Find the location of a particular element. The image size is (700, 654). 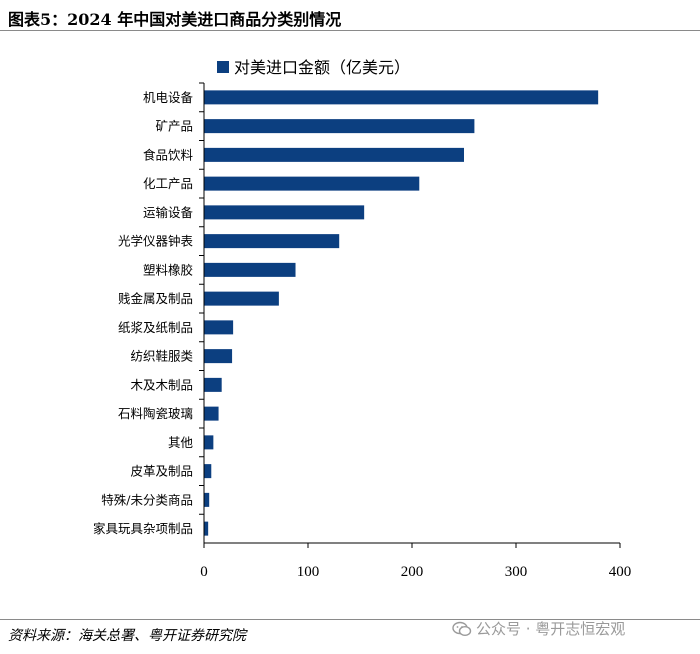

category-label: 木及木制品 is located at coordinates (161, 384).